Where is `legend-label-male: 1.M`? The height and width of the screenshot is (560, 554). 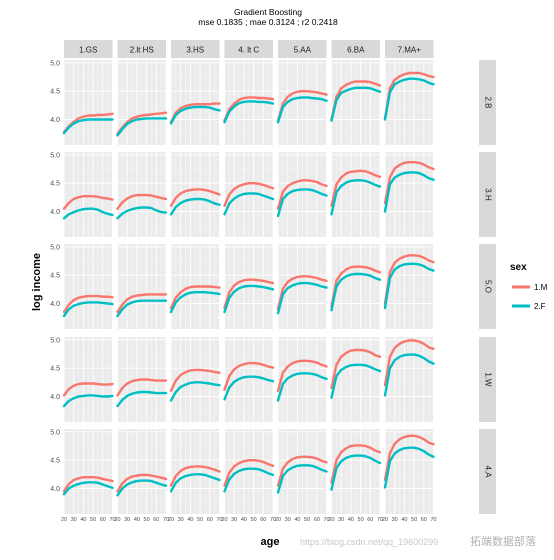
legend-label-male: 1.M is located at coordinates (541, 287).